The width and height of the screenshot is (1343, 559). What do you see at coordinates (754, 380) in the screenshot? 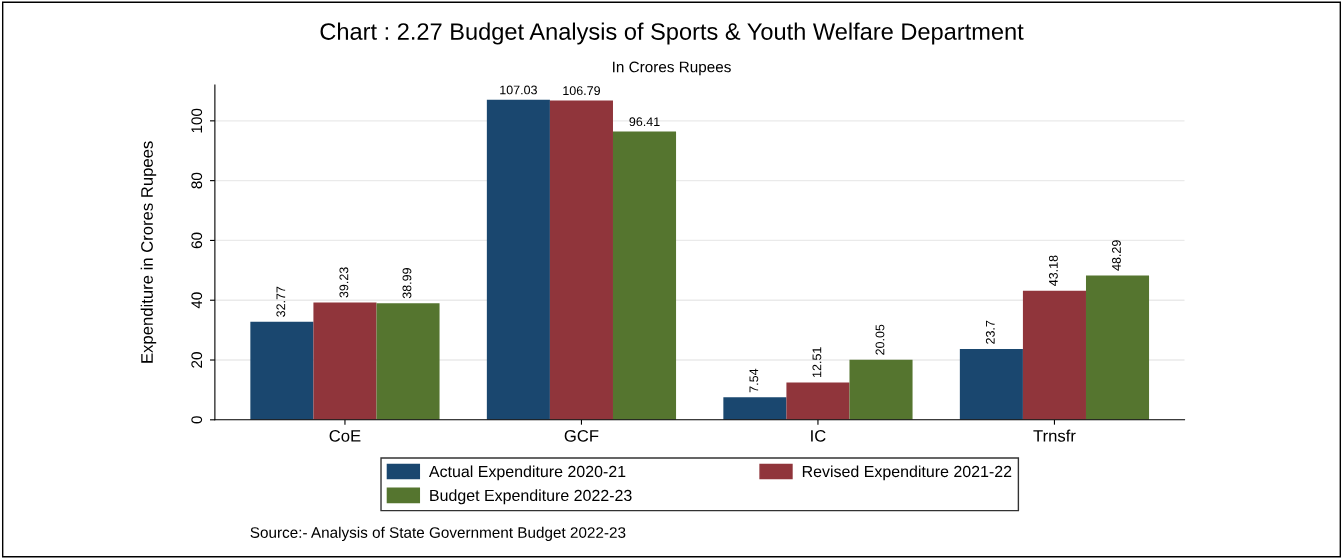
I see `data-label: 7.54` at bounding box center [754, 380].